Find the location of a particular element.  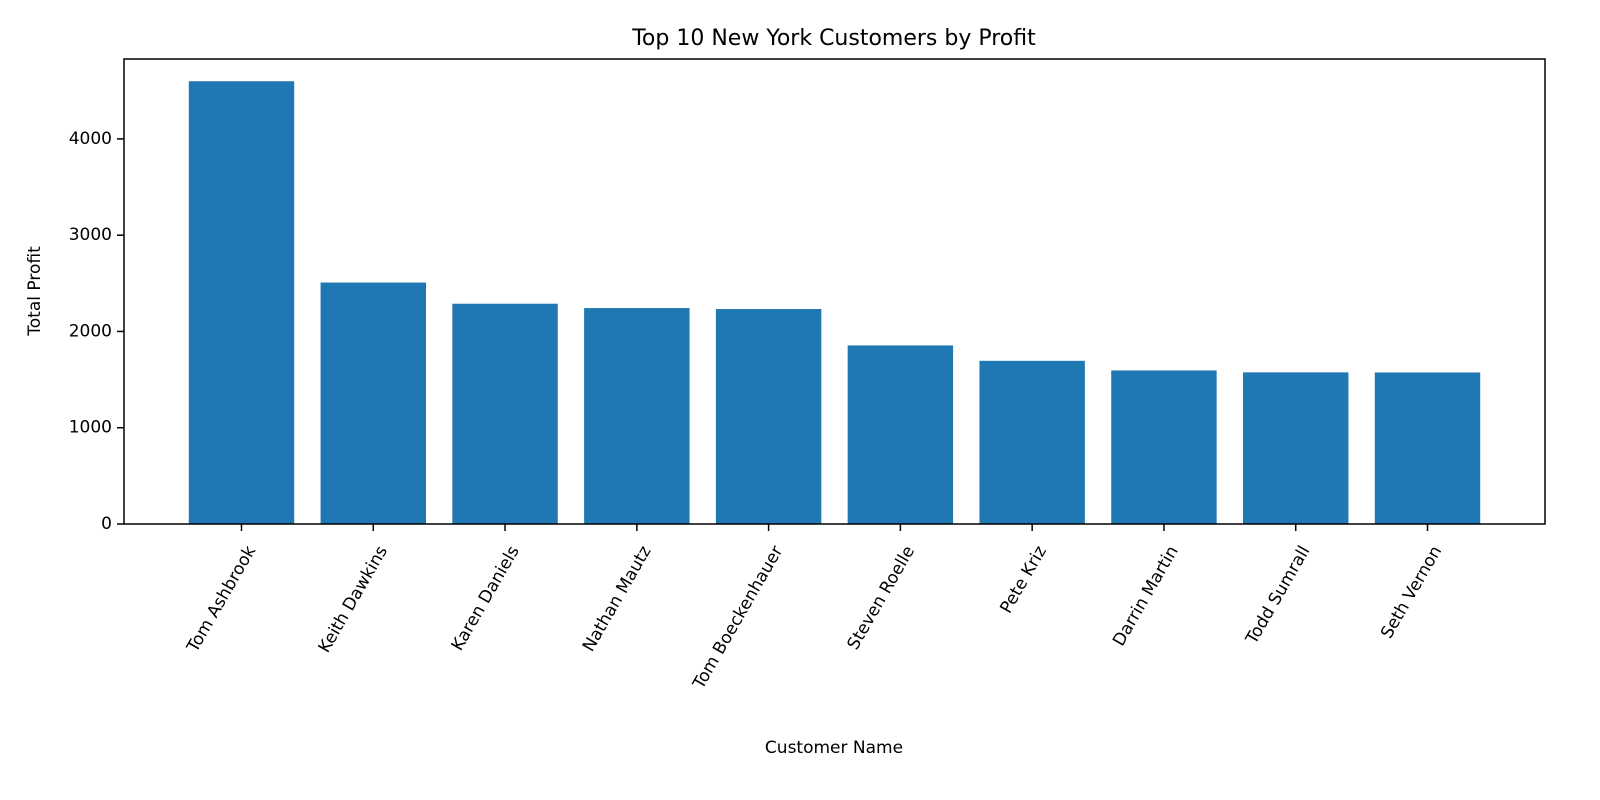

y-tick-label: 4000 is located at coordinates (90, 139).